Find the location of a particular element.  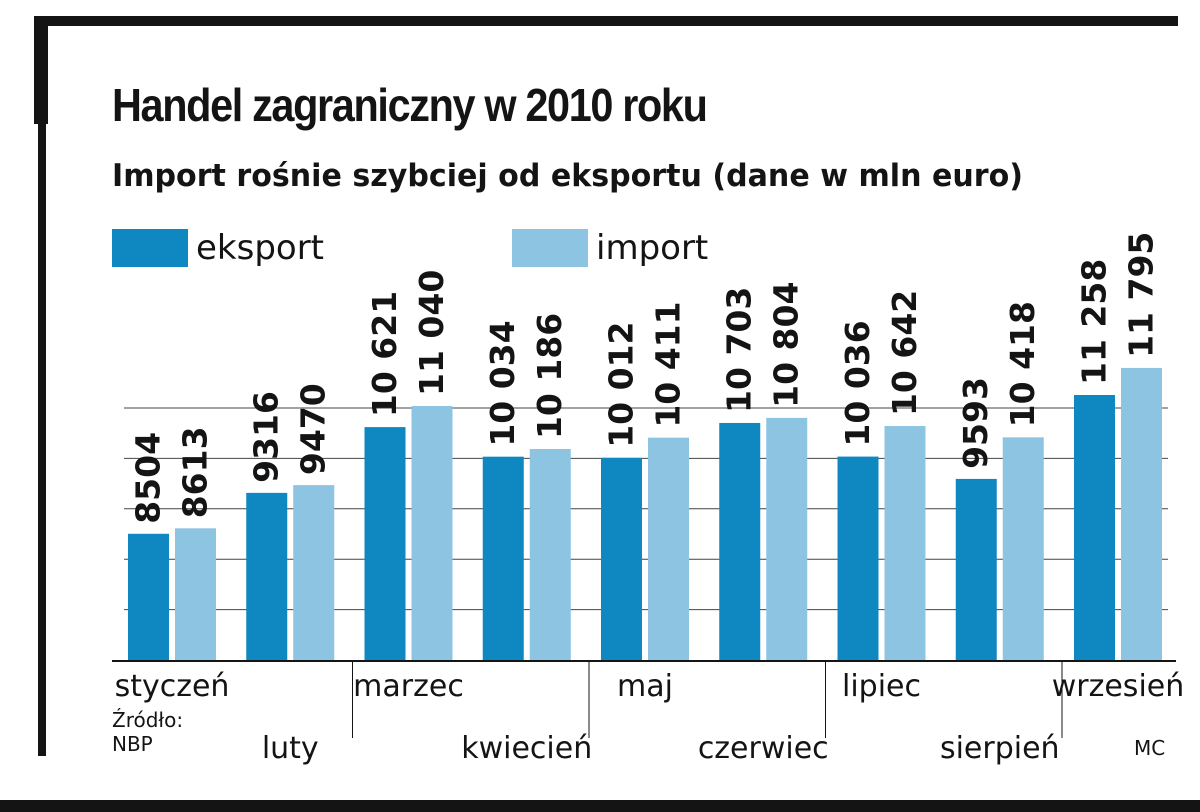

frame-bottom-border is located at coordinates (600, 806).